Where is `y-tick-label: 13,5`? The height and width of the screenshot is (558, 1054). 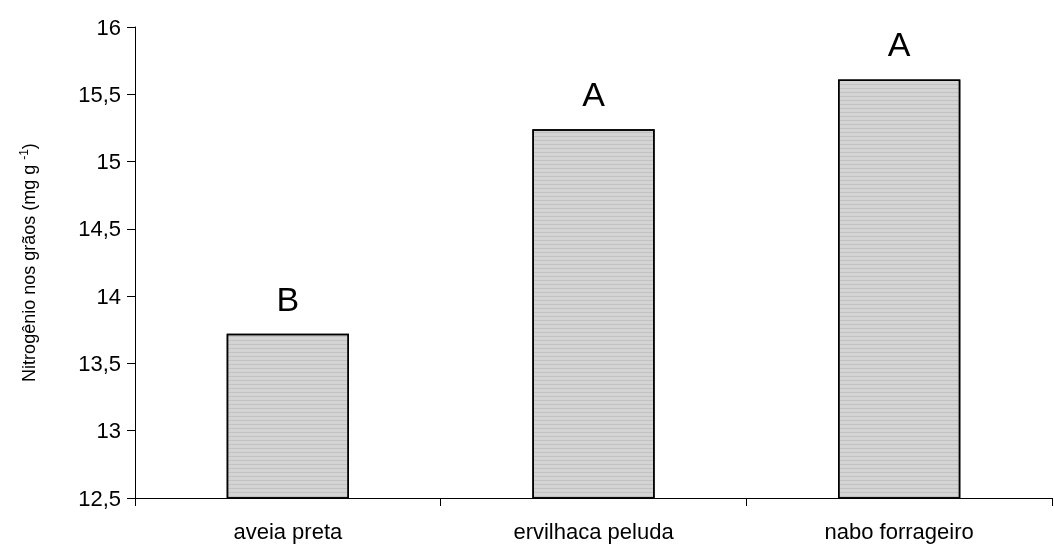
y-tick-label: 13,5 is located at coordinates (99, 363).